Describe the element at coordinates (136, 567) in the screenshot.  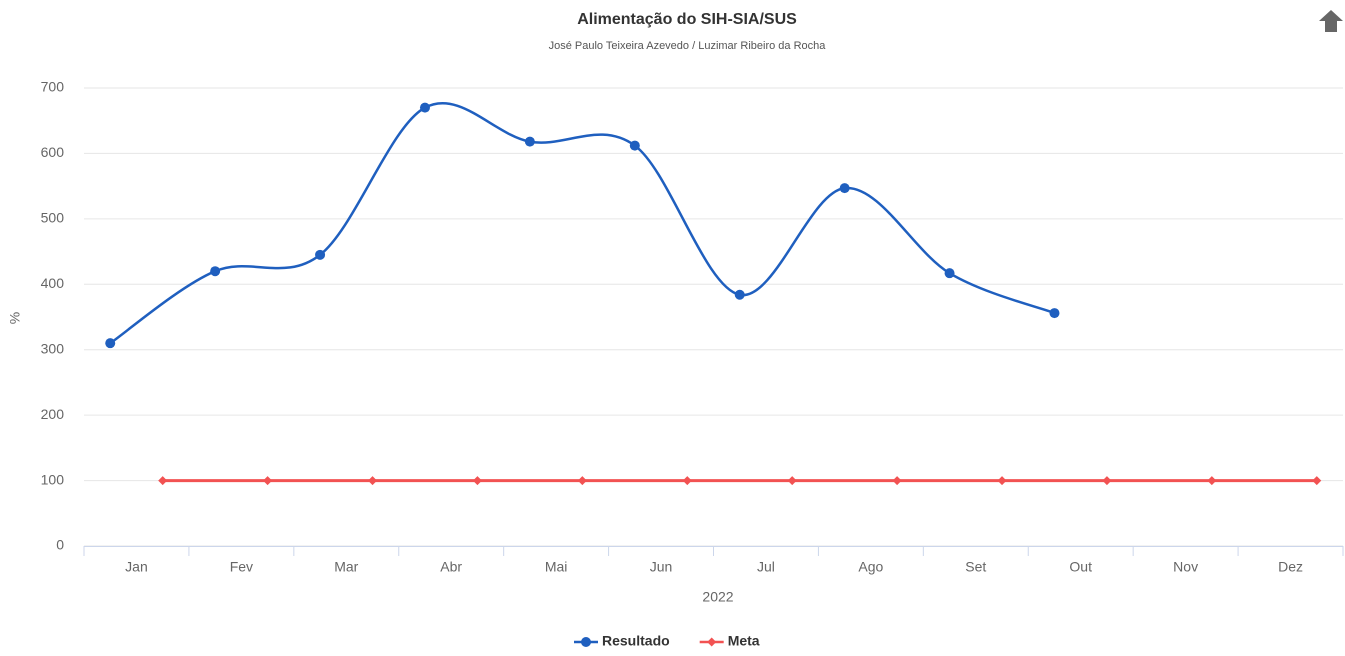
I see `x-tick-label: Jan` at that location.